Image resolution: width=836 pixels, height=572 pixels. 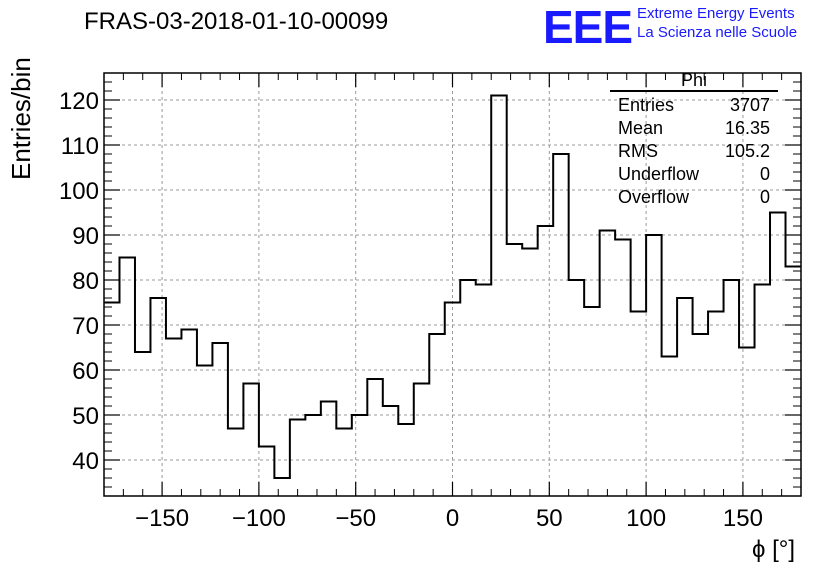 I want to click on y-tick-label: 40, so click(x=85, y=461).